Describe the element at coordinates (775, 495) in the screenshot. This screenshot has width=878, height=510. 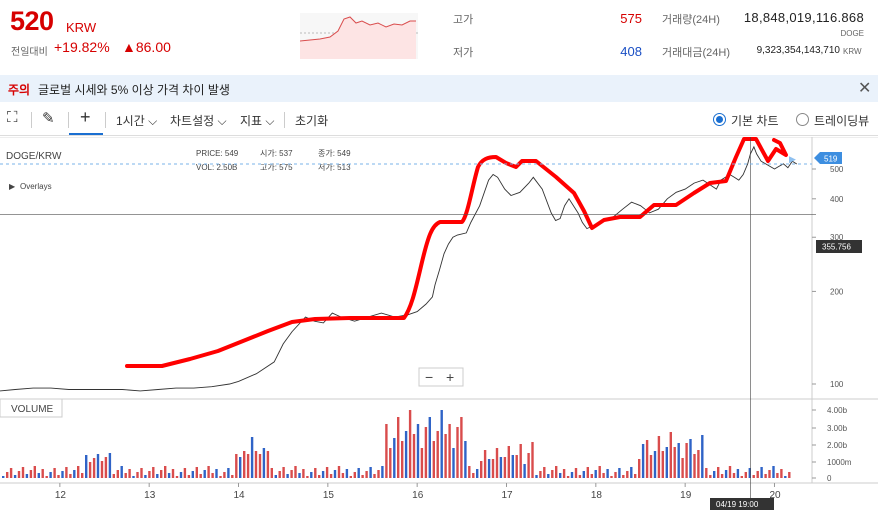
I see `x-tick-label: 20` at that location.